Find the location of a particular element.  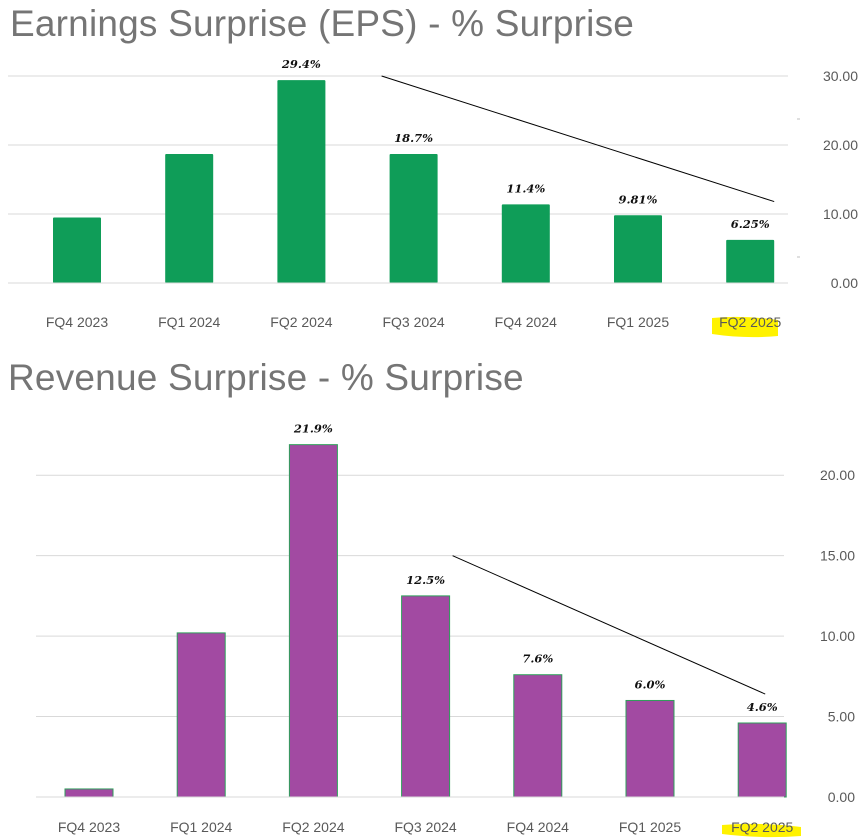

eps-category-label: FQ1 2024 is located at coordinates (189, 322).